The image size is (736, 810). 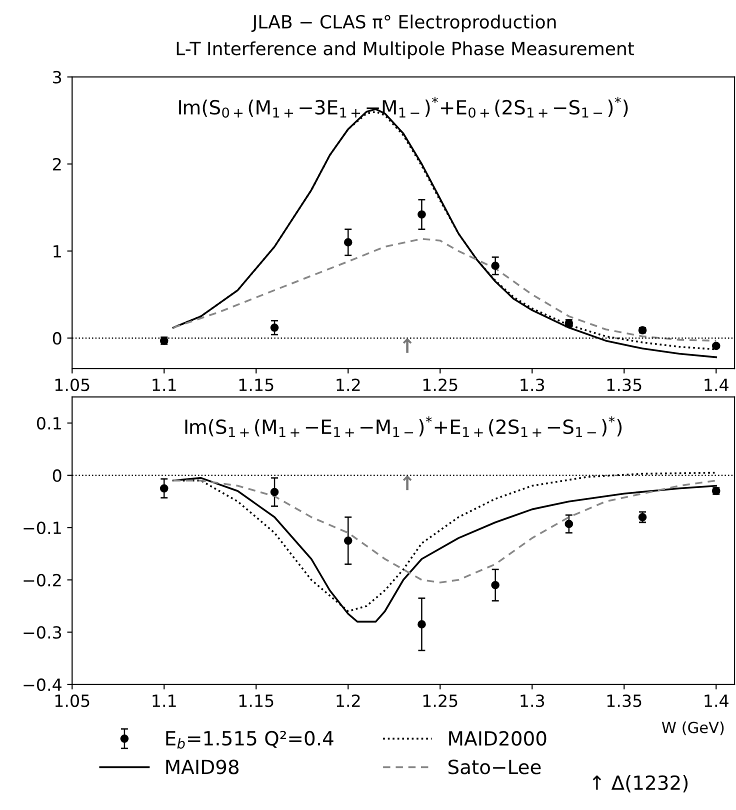 I want to click on legend-label: Sato−Lee, so click(x=494, y=767).